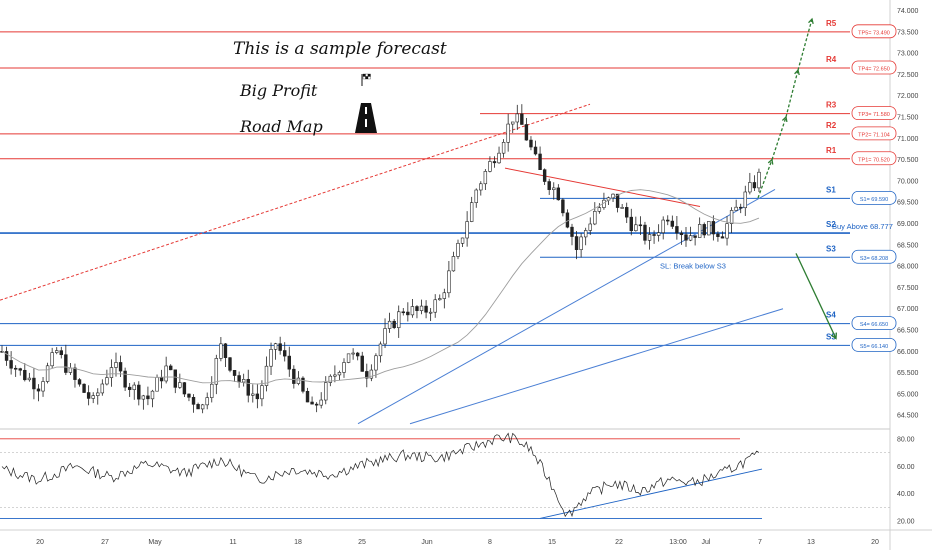 The height and width of the screenshot is (555, 932). What do you see at coordinates (366, 118) in the screenshot?
I see `road-icon` at bounding box center [366, 118].